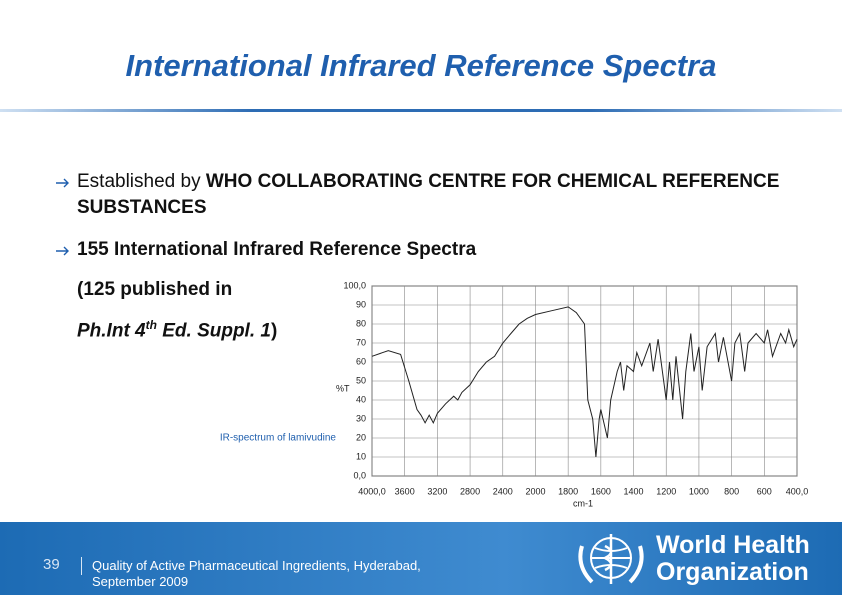 Image resolution: width=842 pixels, height=595 pixels. Describe the element at coordinates (213, 331) in the screenshot. I see `note-part: Ed. Suppl. 1` at that location.